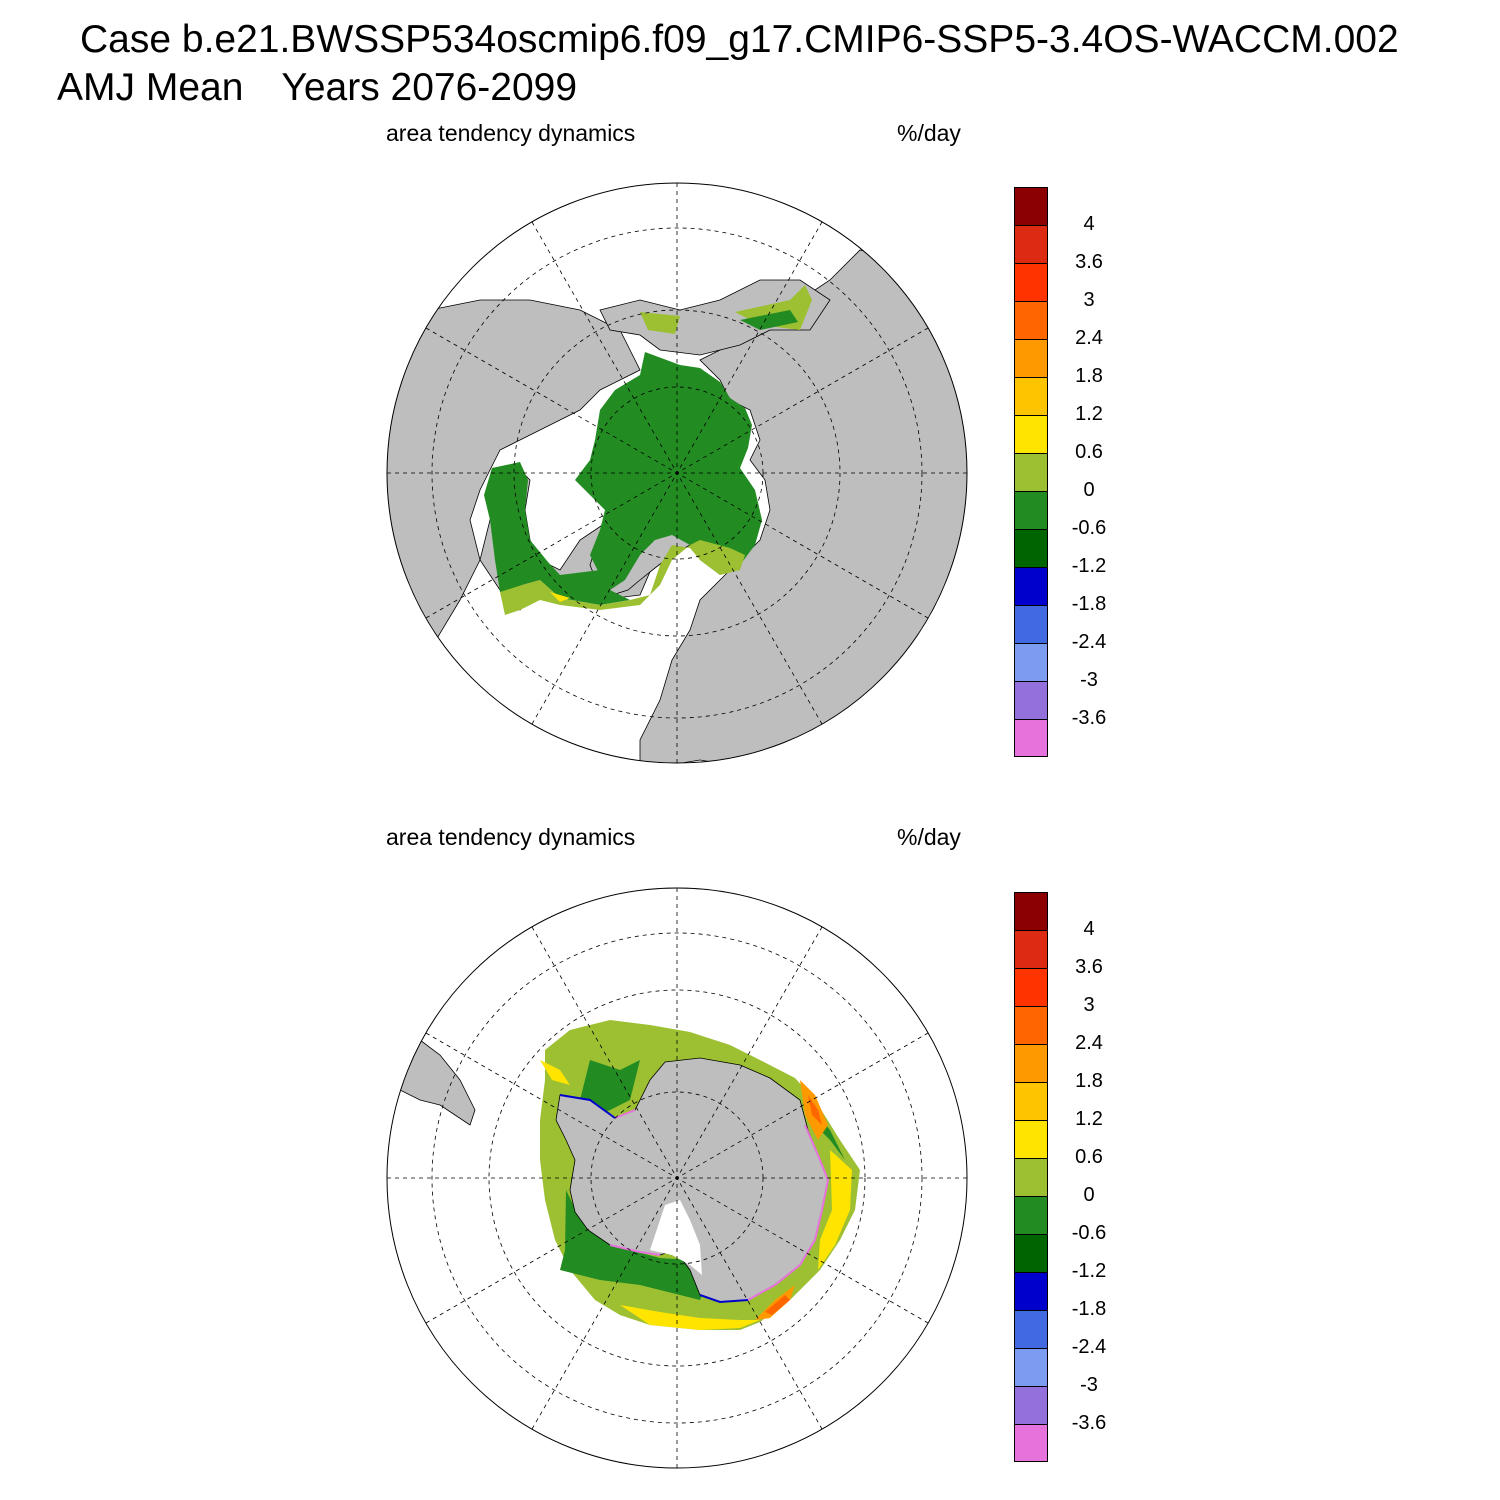 The width and height of the screenshot is (1500, 1500). What do you see at coordinates (560, 597) in the screenshot?
I see `labrador-ice-yellow` at bounding box center [560, 597].